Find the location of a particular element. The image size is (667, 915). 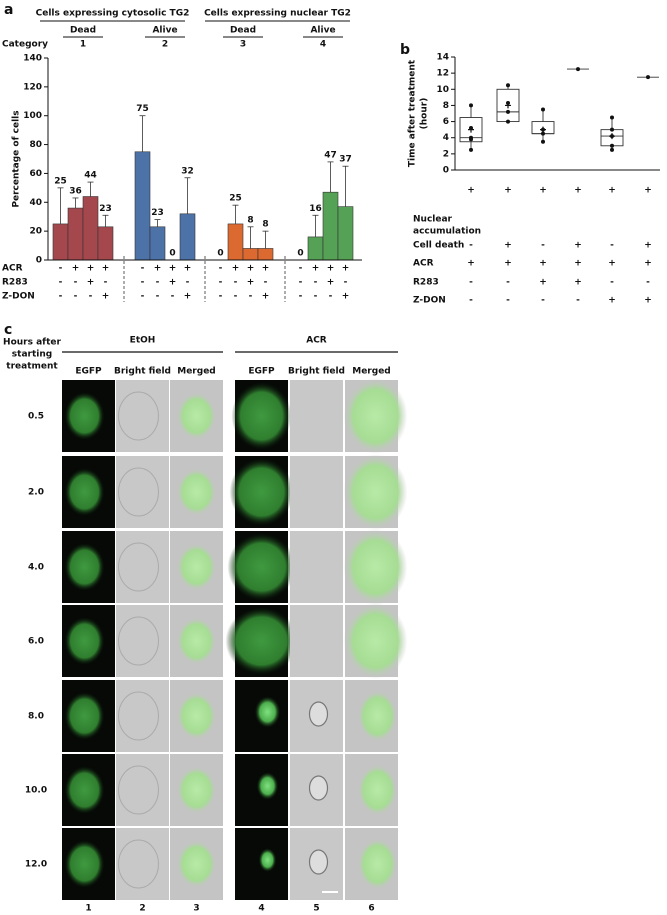

value-label: 75 is located at coordinates (142, 109).